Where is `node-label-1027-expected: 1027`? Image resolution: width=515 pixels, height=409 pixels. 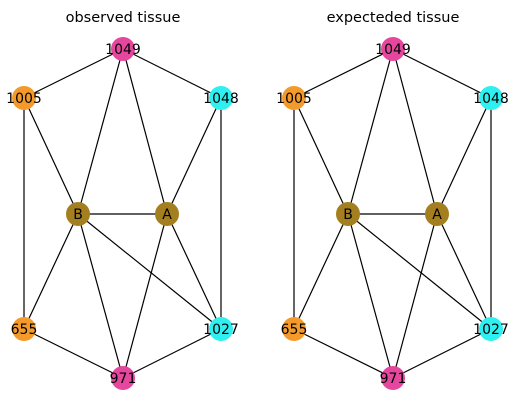 node-label-1027-expected: 1027 is located at coordinates (491, 330).